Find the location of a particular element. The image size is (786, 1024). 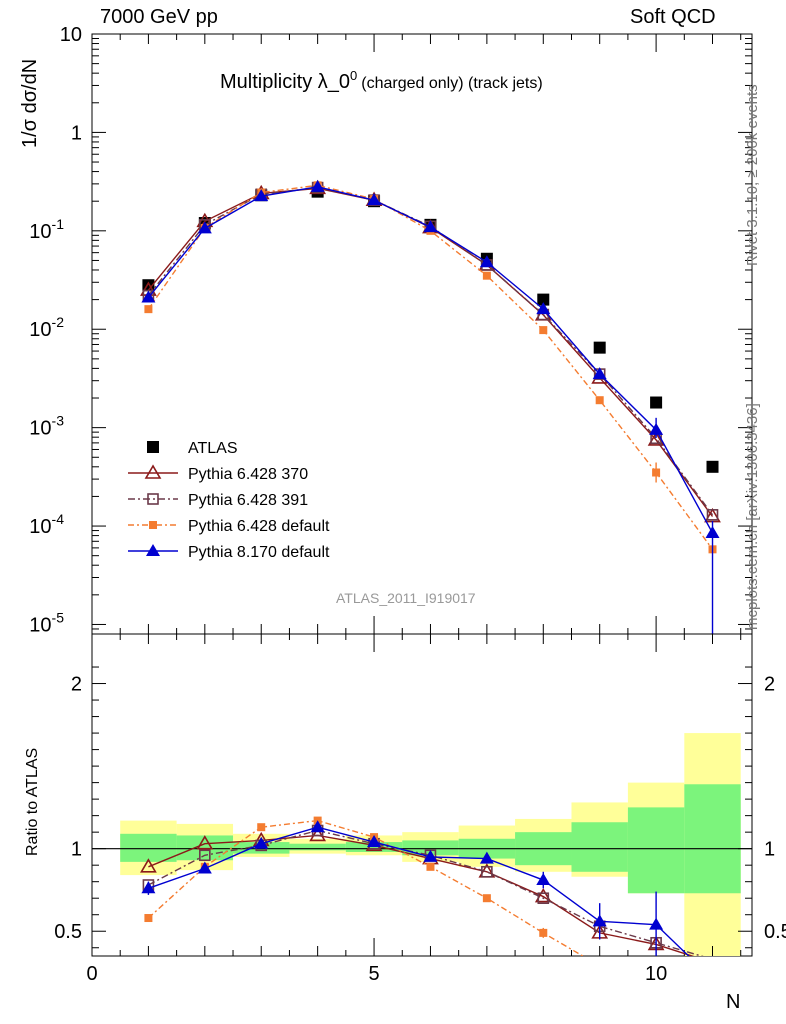

ratio-y-tick-label-right: 1 is located at coordinates (769, 850).